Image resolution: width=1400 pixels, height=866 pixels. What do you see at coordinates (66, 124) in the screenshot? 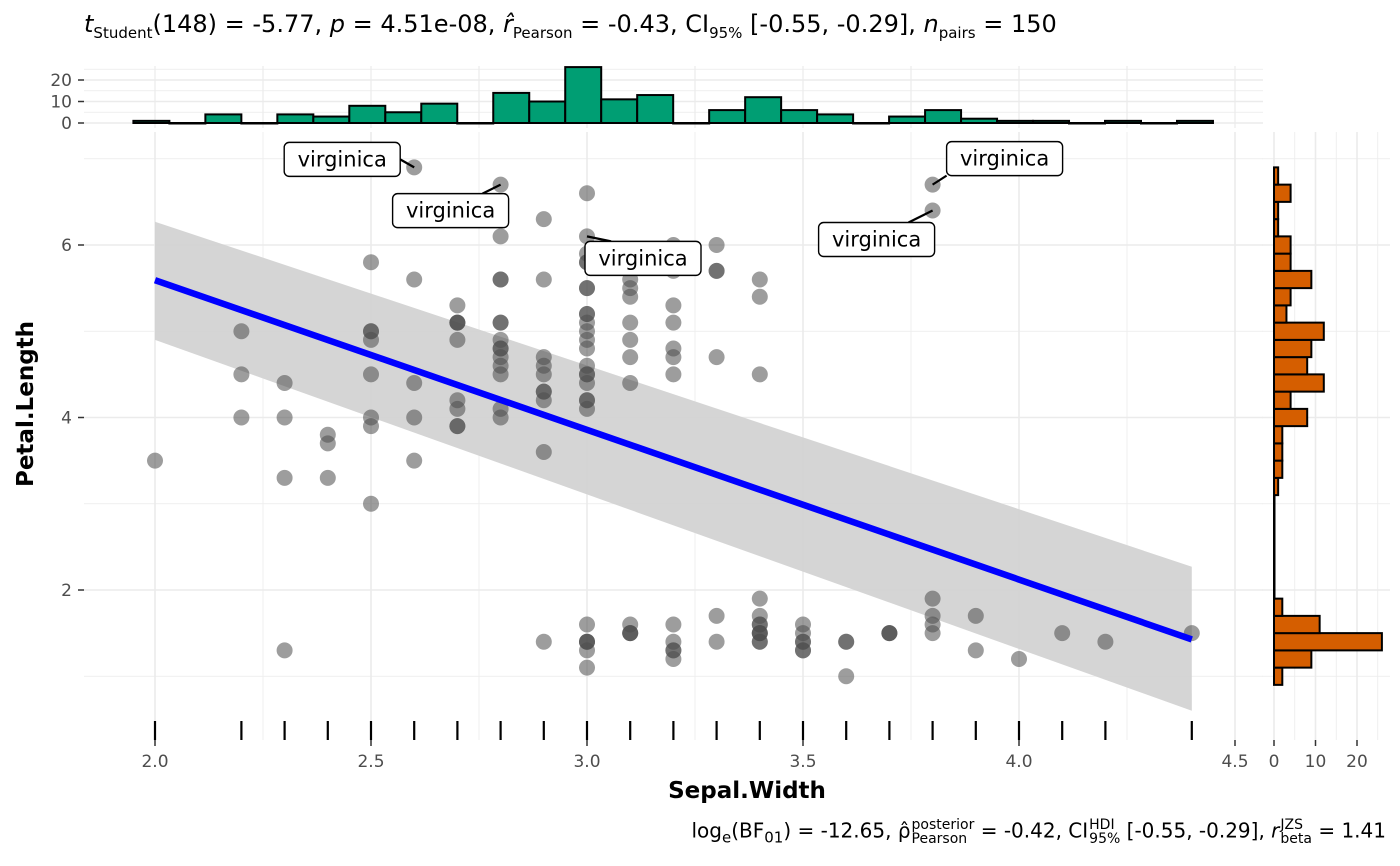
I see `top-hist-tick-label: 0` at bounding box center [66, 124].